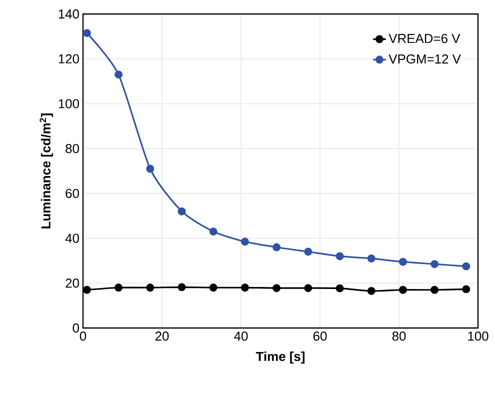 The width and height of the screenshot is (495, 401). Describe the element at coordinates (424, 59) in the screenshot. I see `legend-label: VPGM=12 V` at that location.